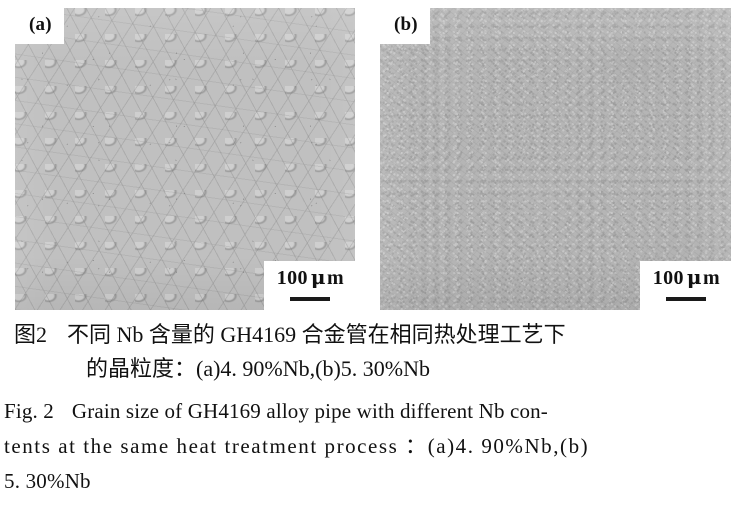  Describe the element at coordinates (292, 278) in the screenshot. I see `scale-bar-value-a: 100` at that location.